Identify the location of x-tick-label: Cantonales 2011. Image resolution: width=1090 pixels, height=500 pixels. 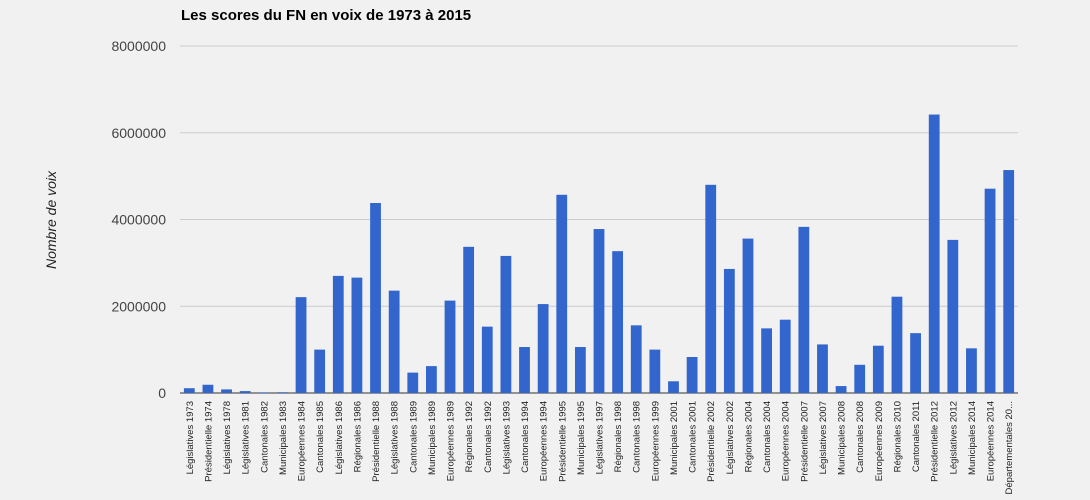
(916, 436).